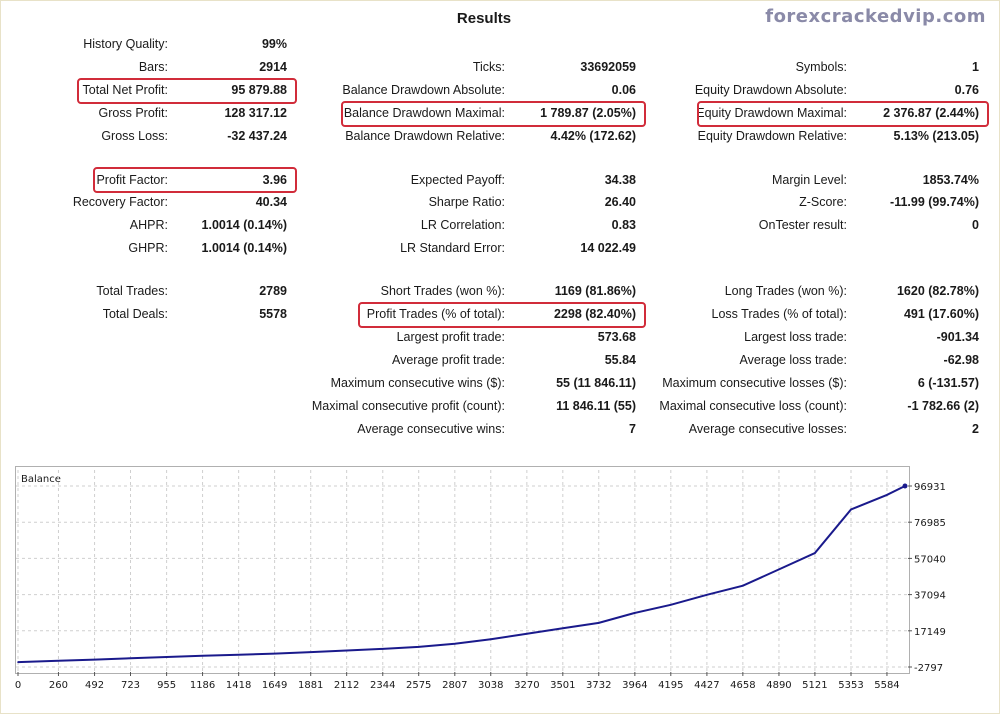 The width and height of the screenshot is (1000, 714). What do you see at coordinates (934, 202) in the screenshot?
I see `col3-value-5: -11.99 (99.74%)` at bounding box center [934, 202].